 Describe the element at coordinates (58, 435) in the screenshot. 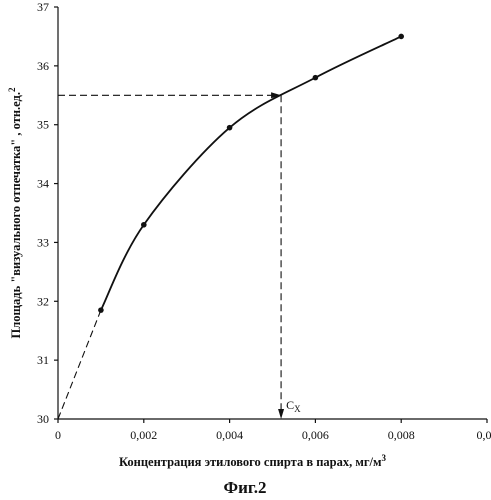

I see `x-tick-label: 0` at that location.